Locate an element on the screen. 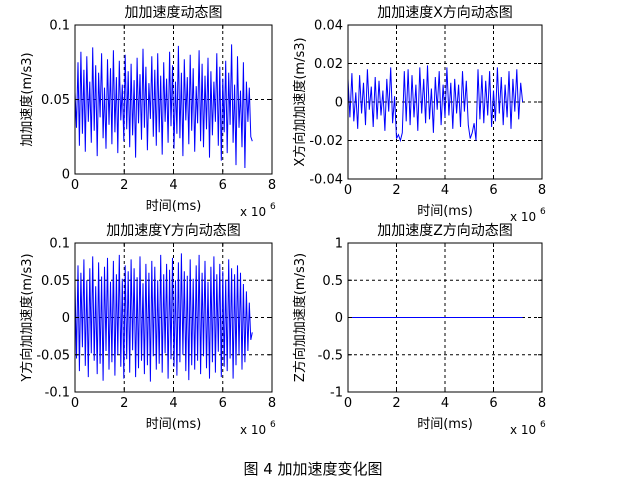 This screenshot has height=486, width=626. y-axis-label: 加加速度(m/s3) is located at coordinates (27, 99).